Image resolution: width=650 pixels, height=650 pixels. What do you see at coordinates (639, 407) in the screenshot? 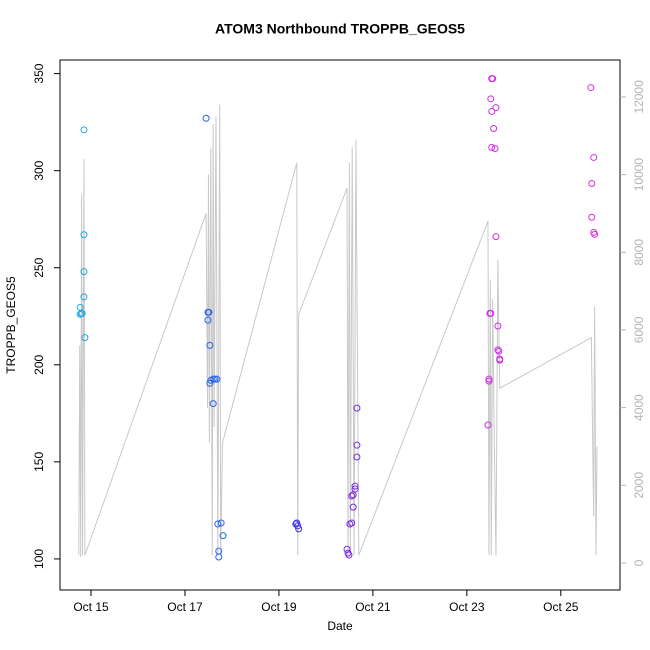
I see `y2-tick-label: 4000` at bounding box center [639, 407].